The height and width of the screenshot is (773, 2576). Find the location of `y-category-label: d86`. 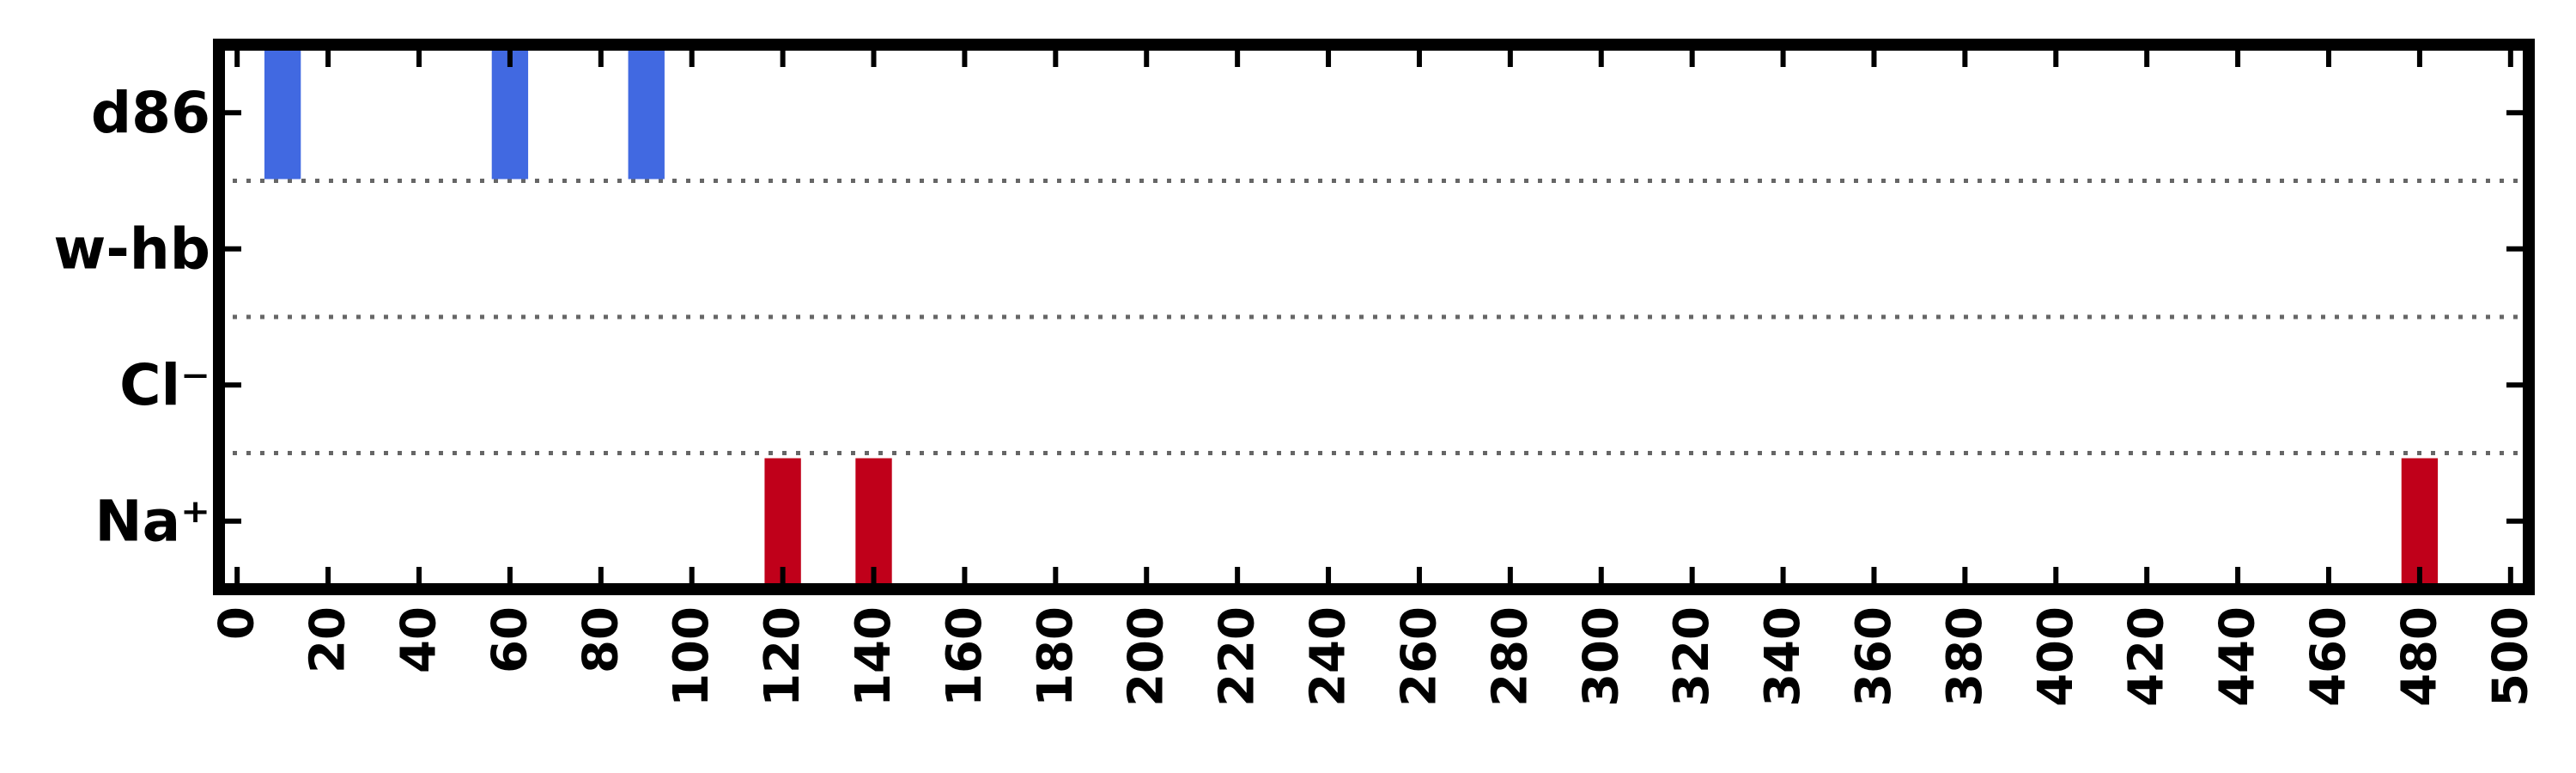

y-category-label: d86 is located at coordinates (150, 113).